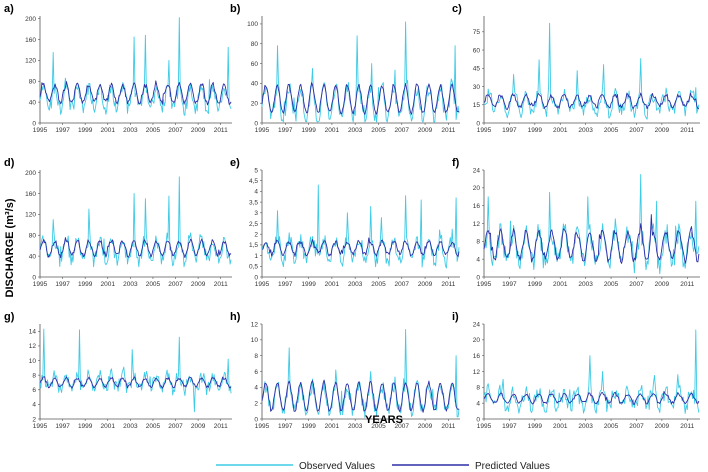 This screenshot has height=472, width=708. I want to click on panel-label: a), so click(9, 9).